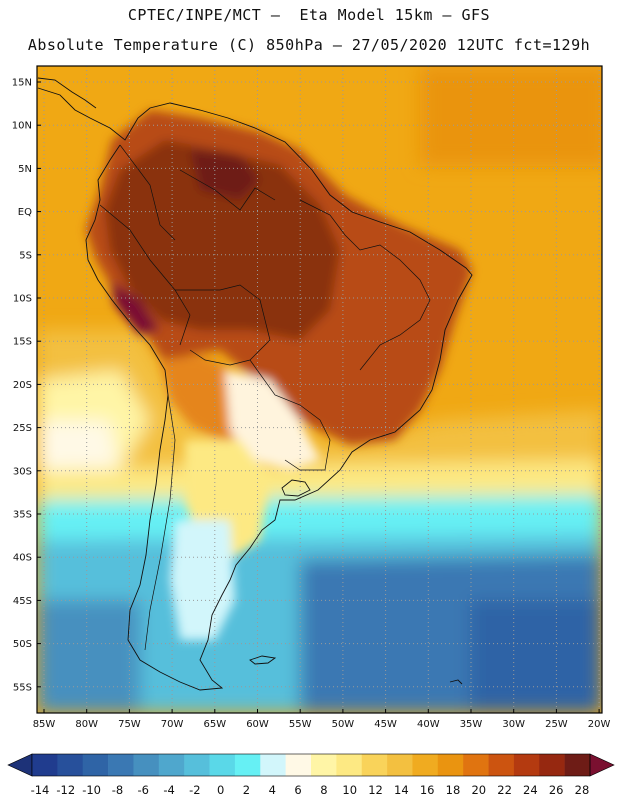 The image size is (618, 800). I want to click on colorbar-label: 18, so click(453, 790).